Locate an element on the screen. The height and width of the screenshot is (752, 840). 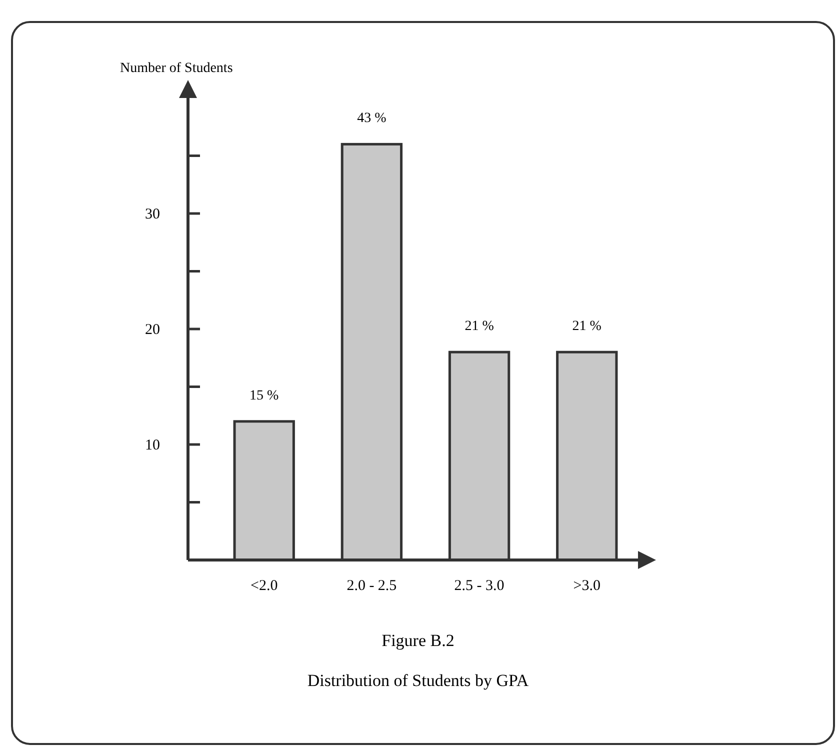
x-tick-label: >3.0 is located at coordinates (586, 586).